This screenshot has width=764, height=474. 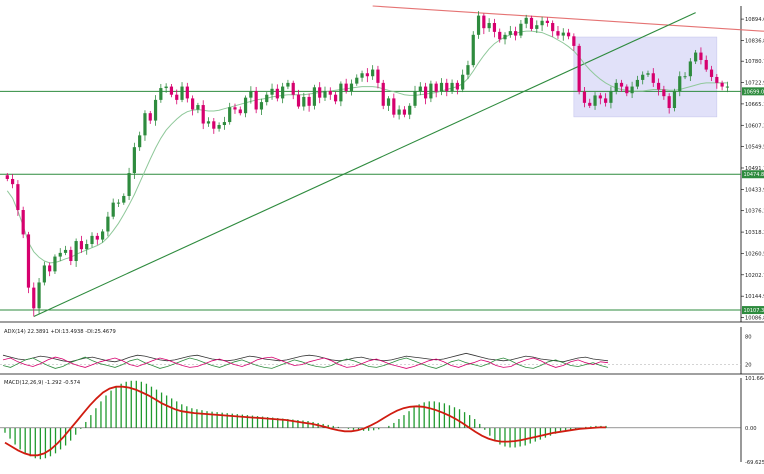 What do you see at coordinates (748, 366) in the screenshot?
I see `adx-tick-label: 20` at bounding box center [748, 366].